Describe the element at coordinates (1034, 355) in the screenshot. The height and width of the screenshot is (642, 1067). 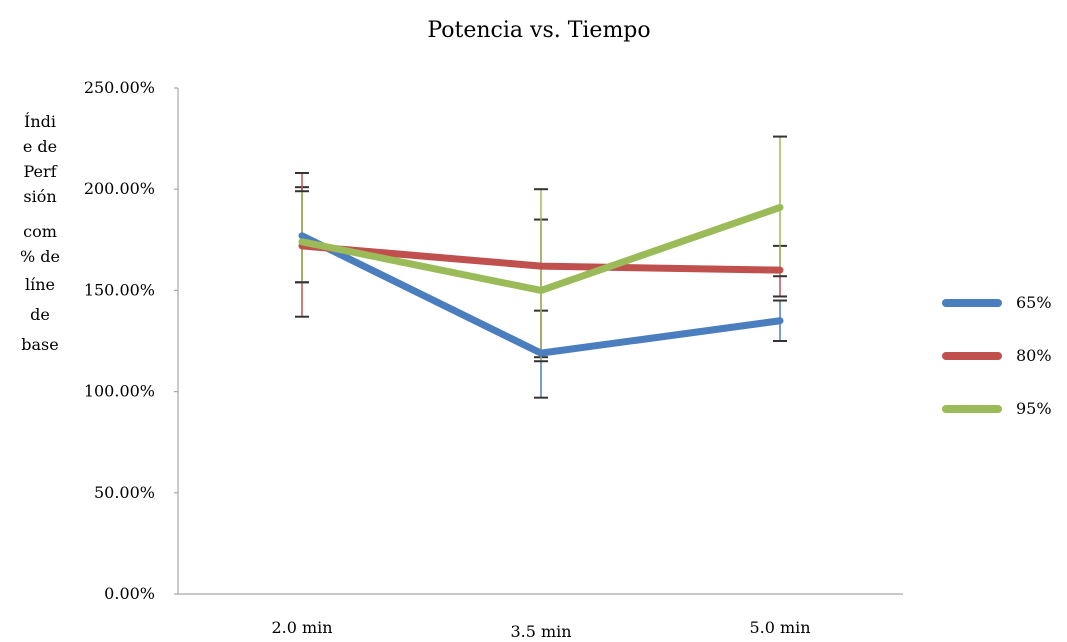
I see `legend-label: 80%` at that location.